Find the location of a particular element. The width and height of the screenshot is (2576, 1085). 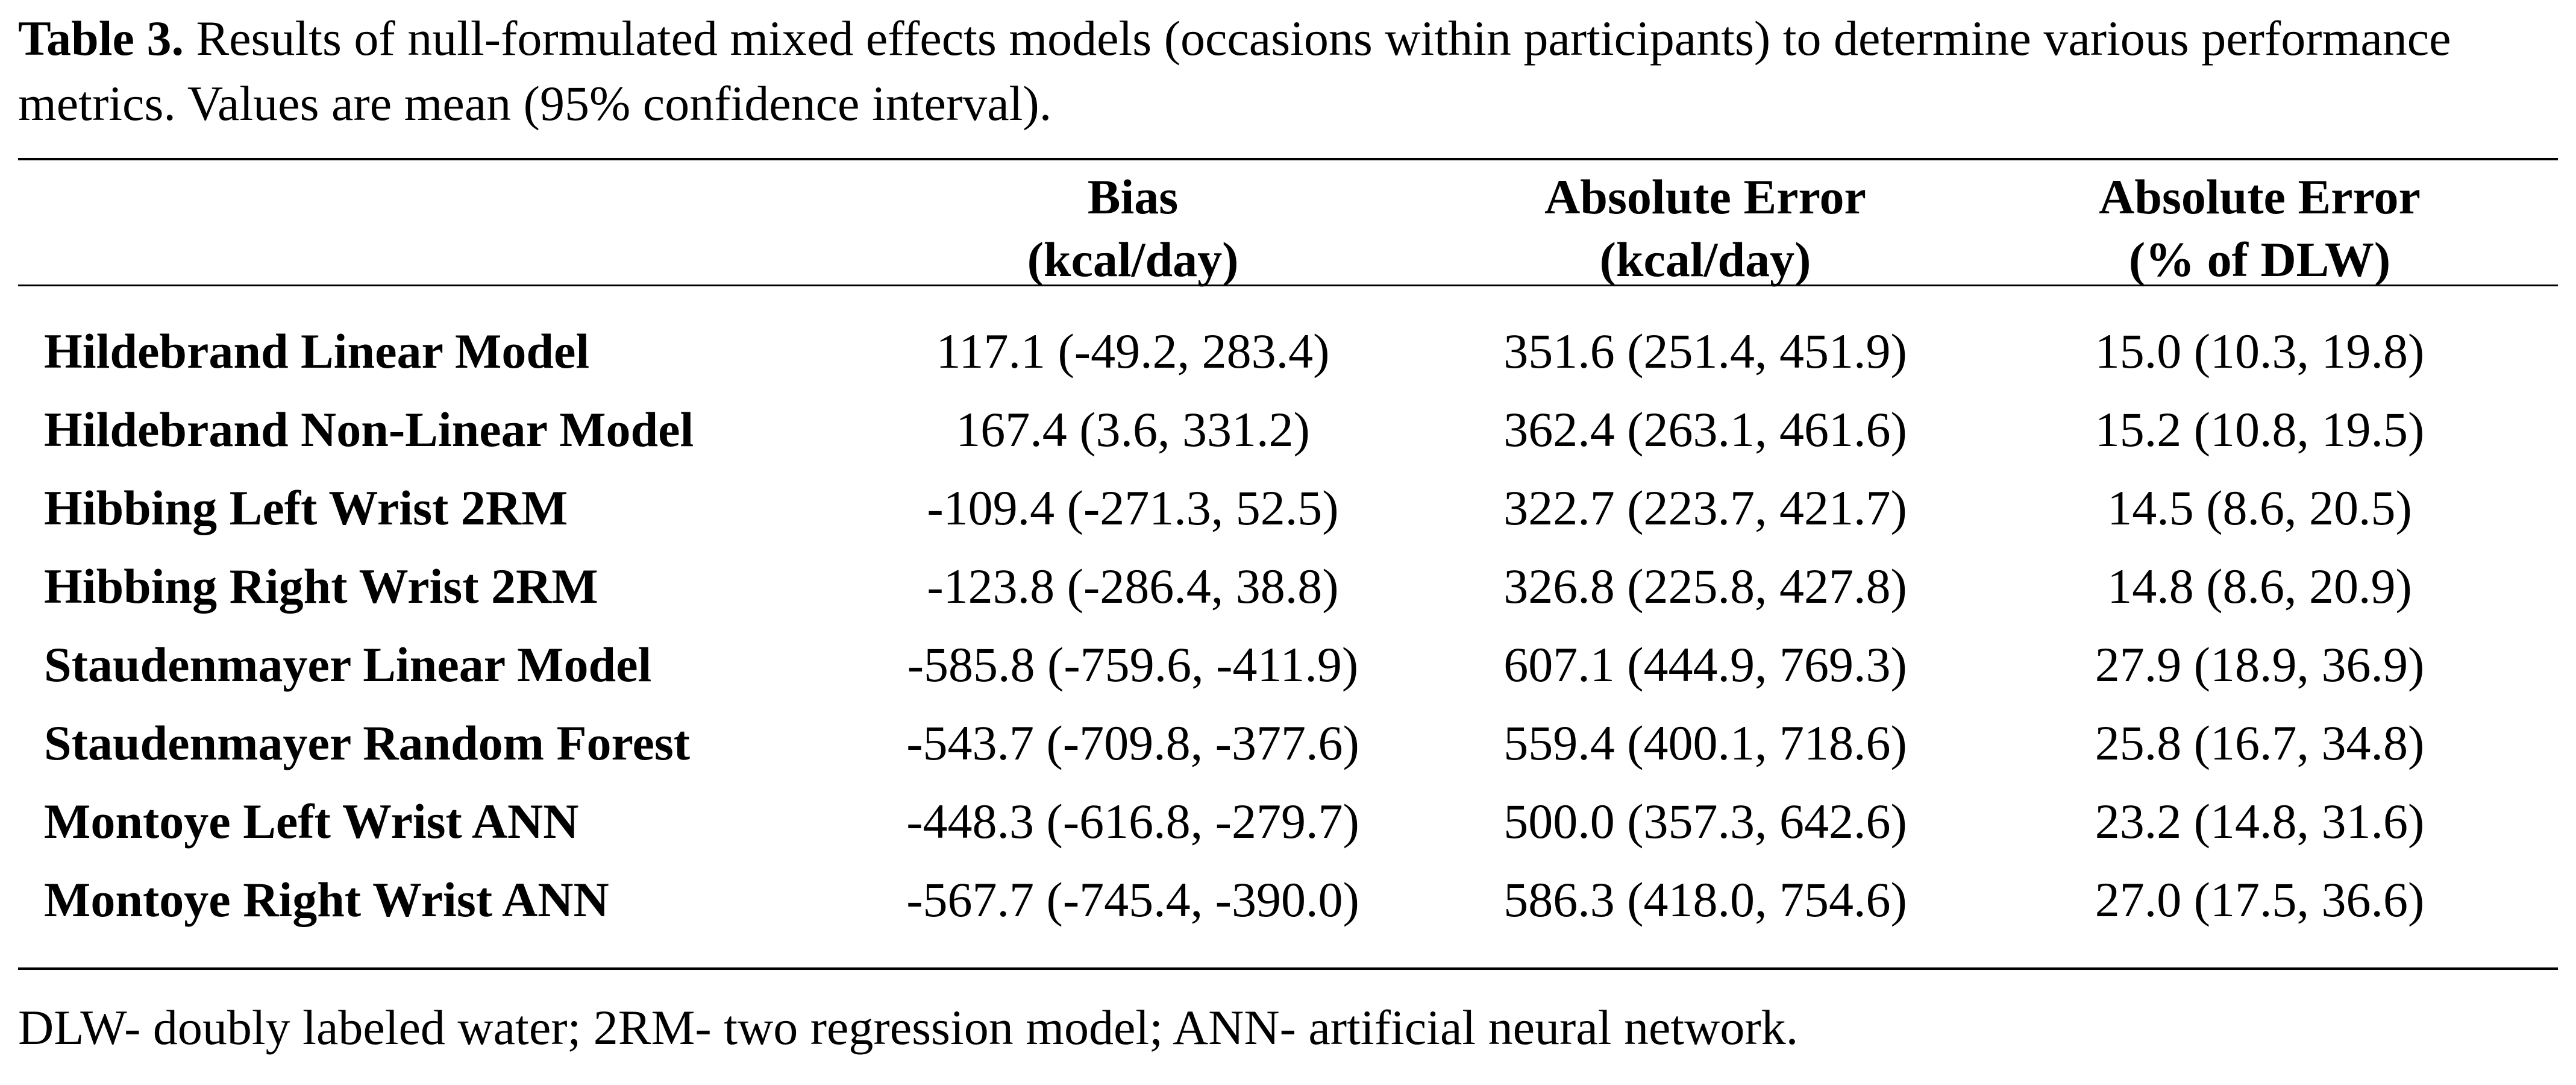

row-model-name: Staudenmayer Random Forest is located at coordinates (367, 742).